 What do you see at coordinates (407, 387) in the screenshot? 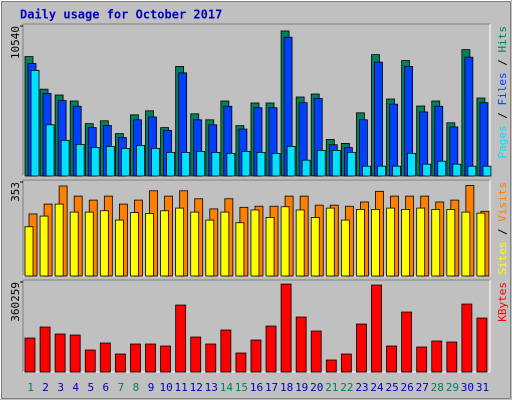
I see `x-tick-label: 26` at bounding box center [407, 387].